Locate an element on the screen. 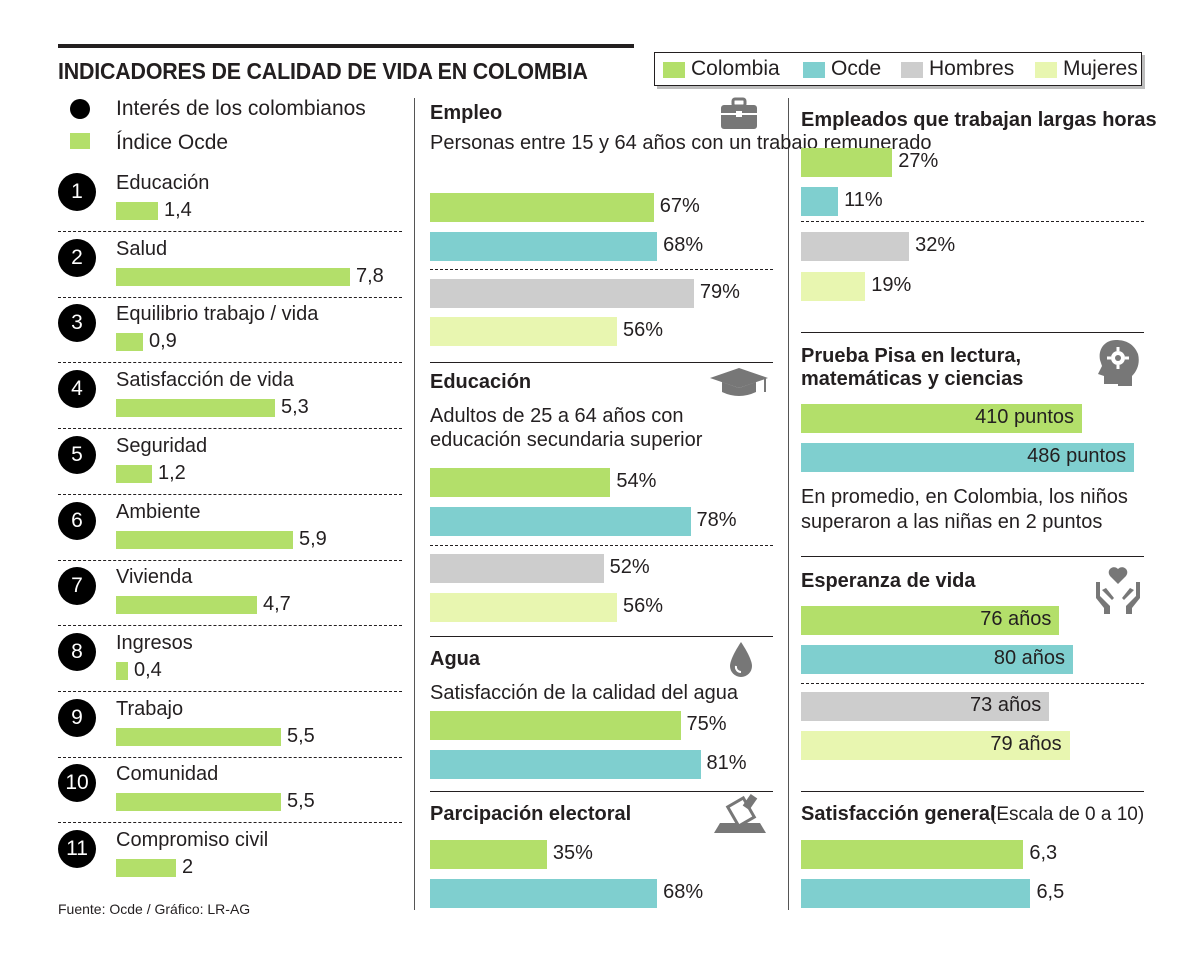 The width and height of the screenshot is (1200, 962). bar-value-label: 11% is located at coordinates (863, 200).